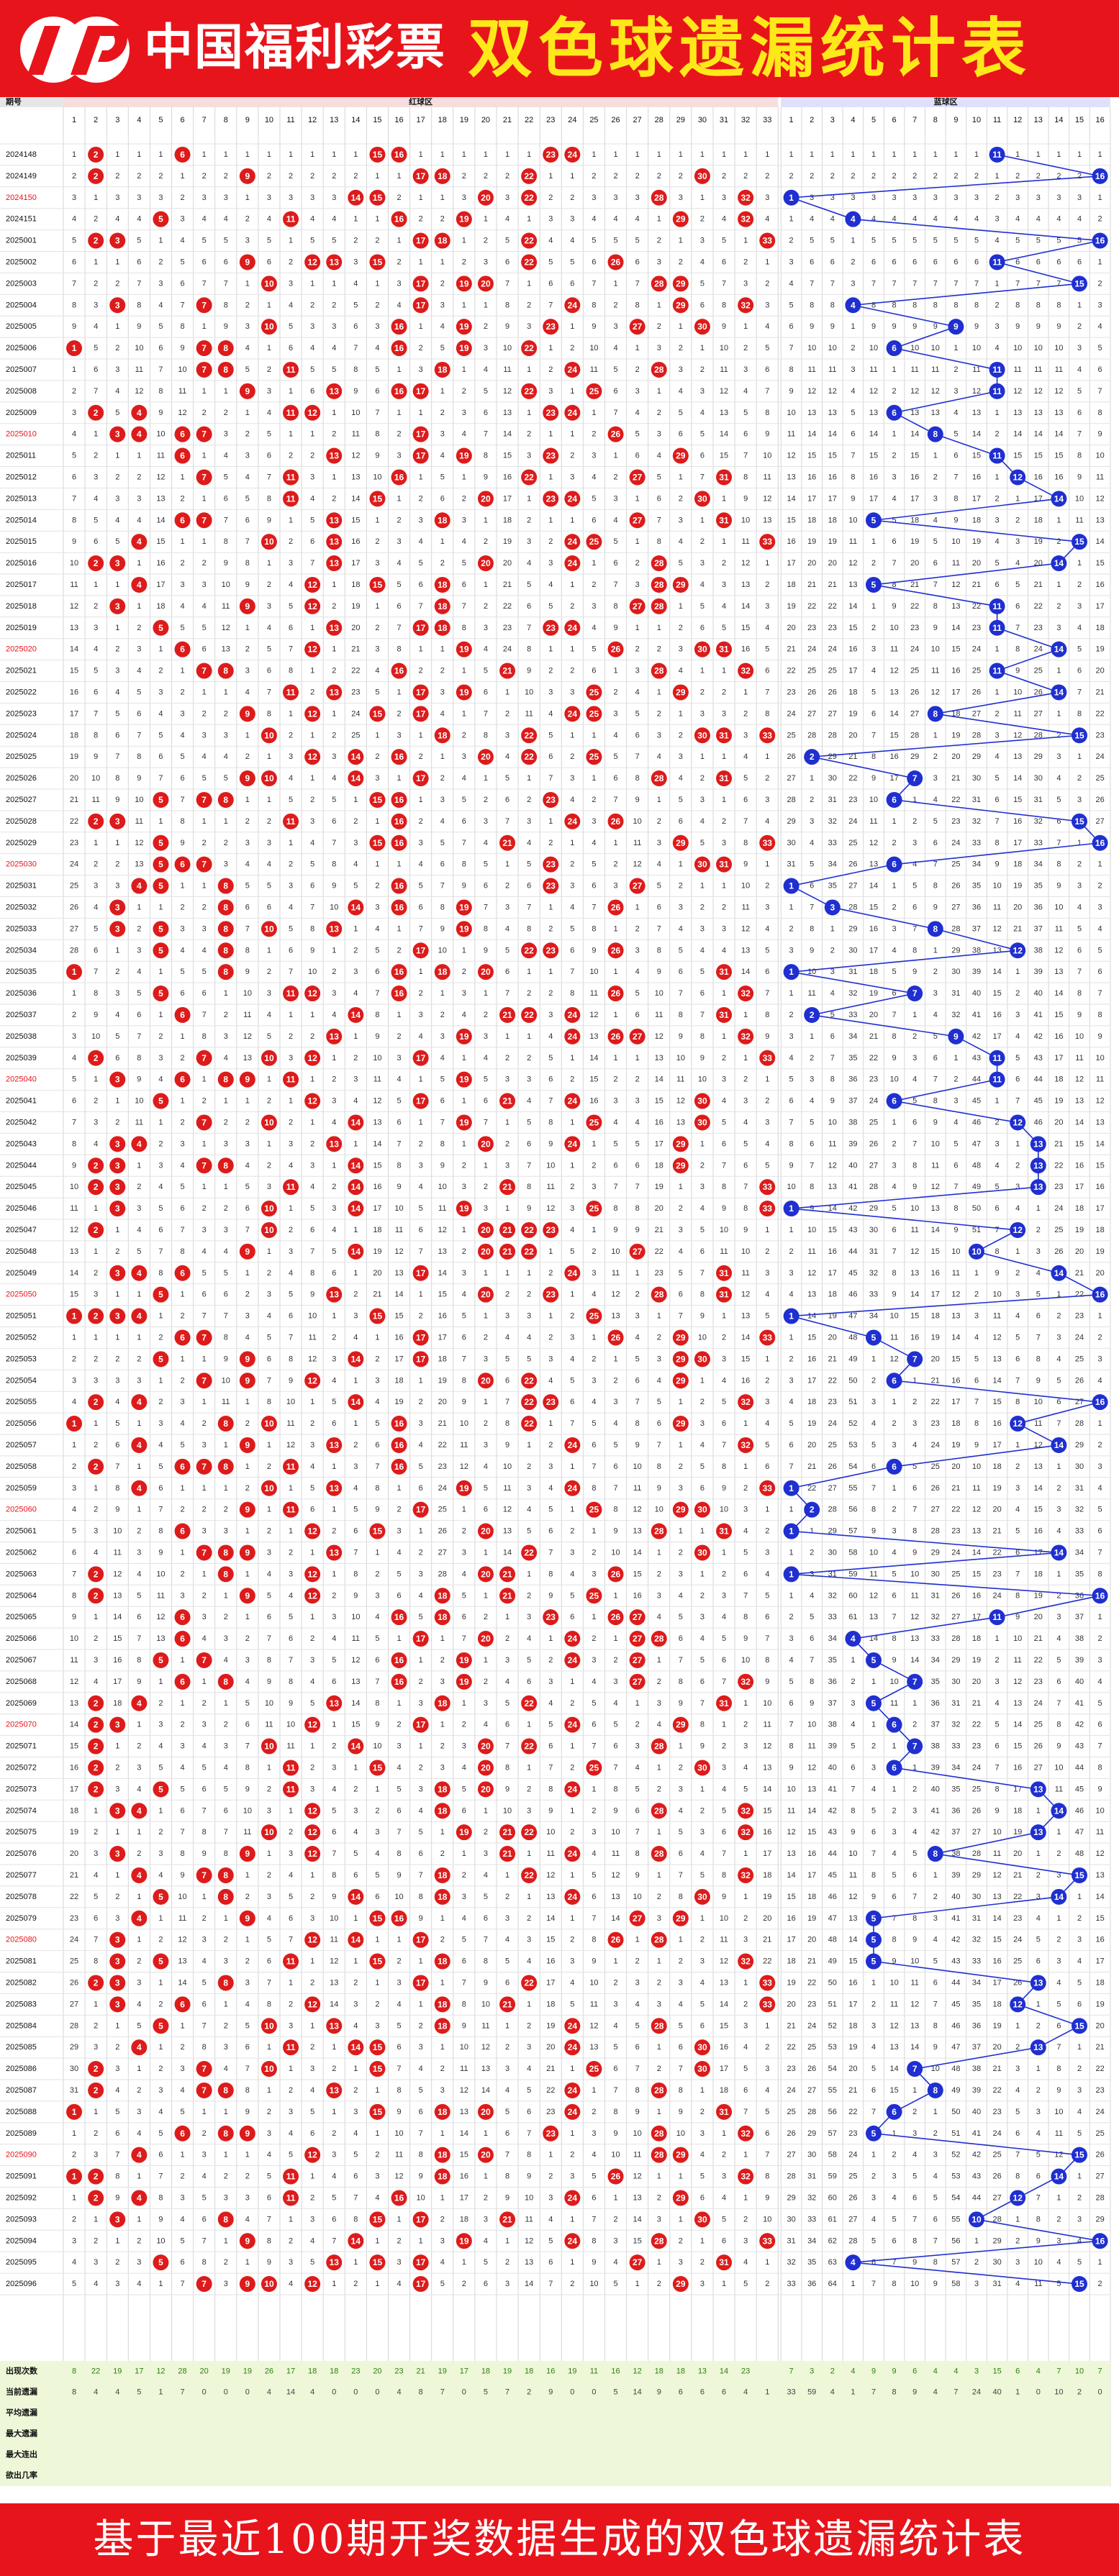  I want to click on red-ball-number: 5, so click(160, 950).